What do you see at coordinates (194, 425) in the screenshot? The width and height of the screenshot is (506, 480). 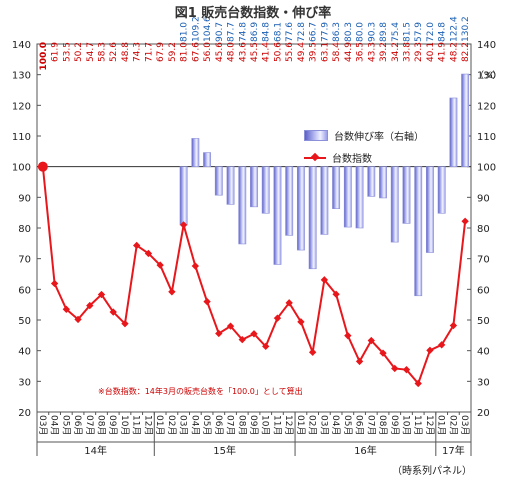 I see `x-tick-label: 04月` at bounding box center [194, 425].